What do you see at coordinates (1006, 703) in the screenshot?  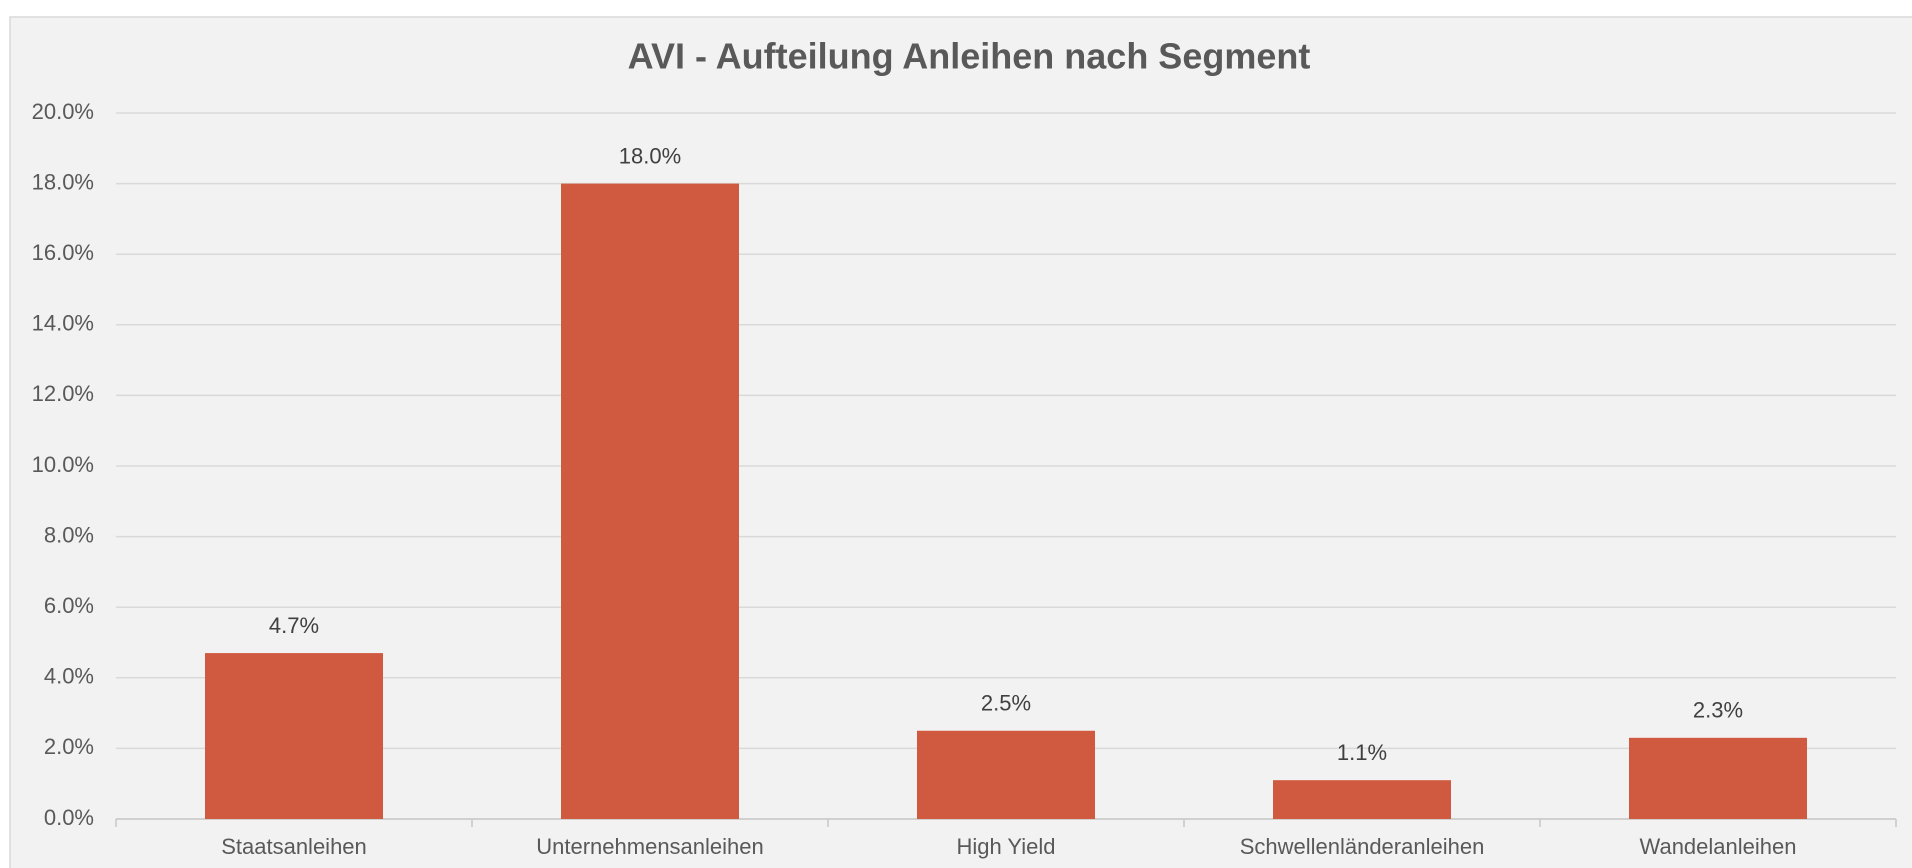 I see `data-label: 2.5%` at bounding box center [1006, 703].